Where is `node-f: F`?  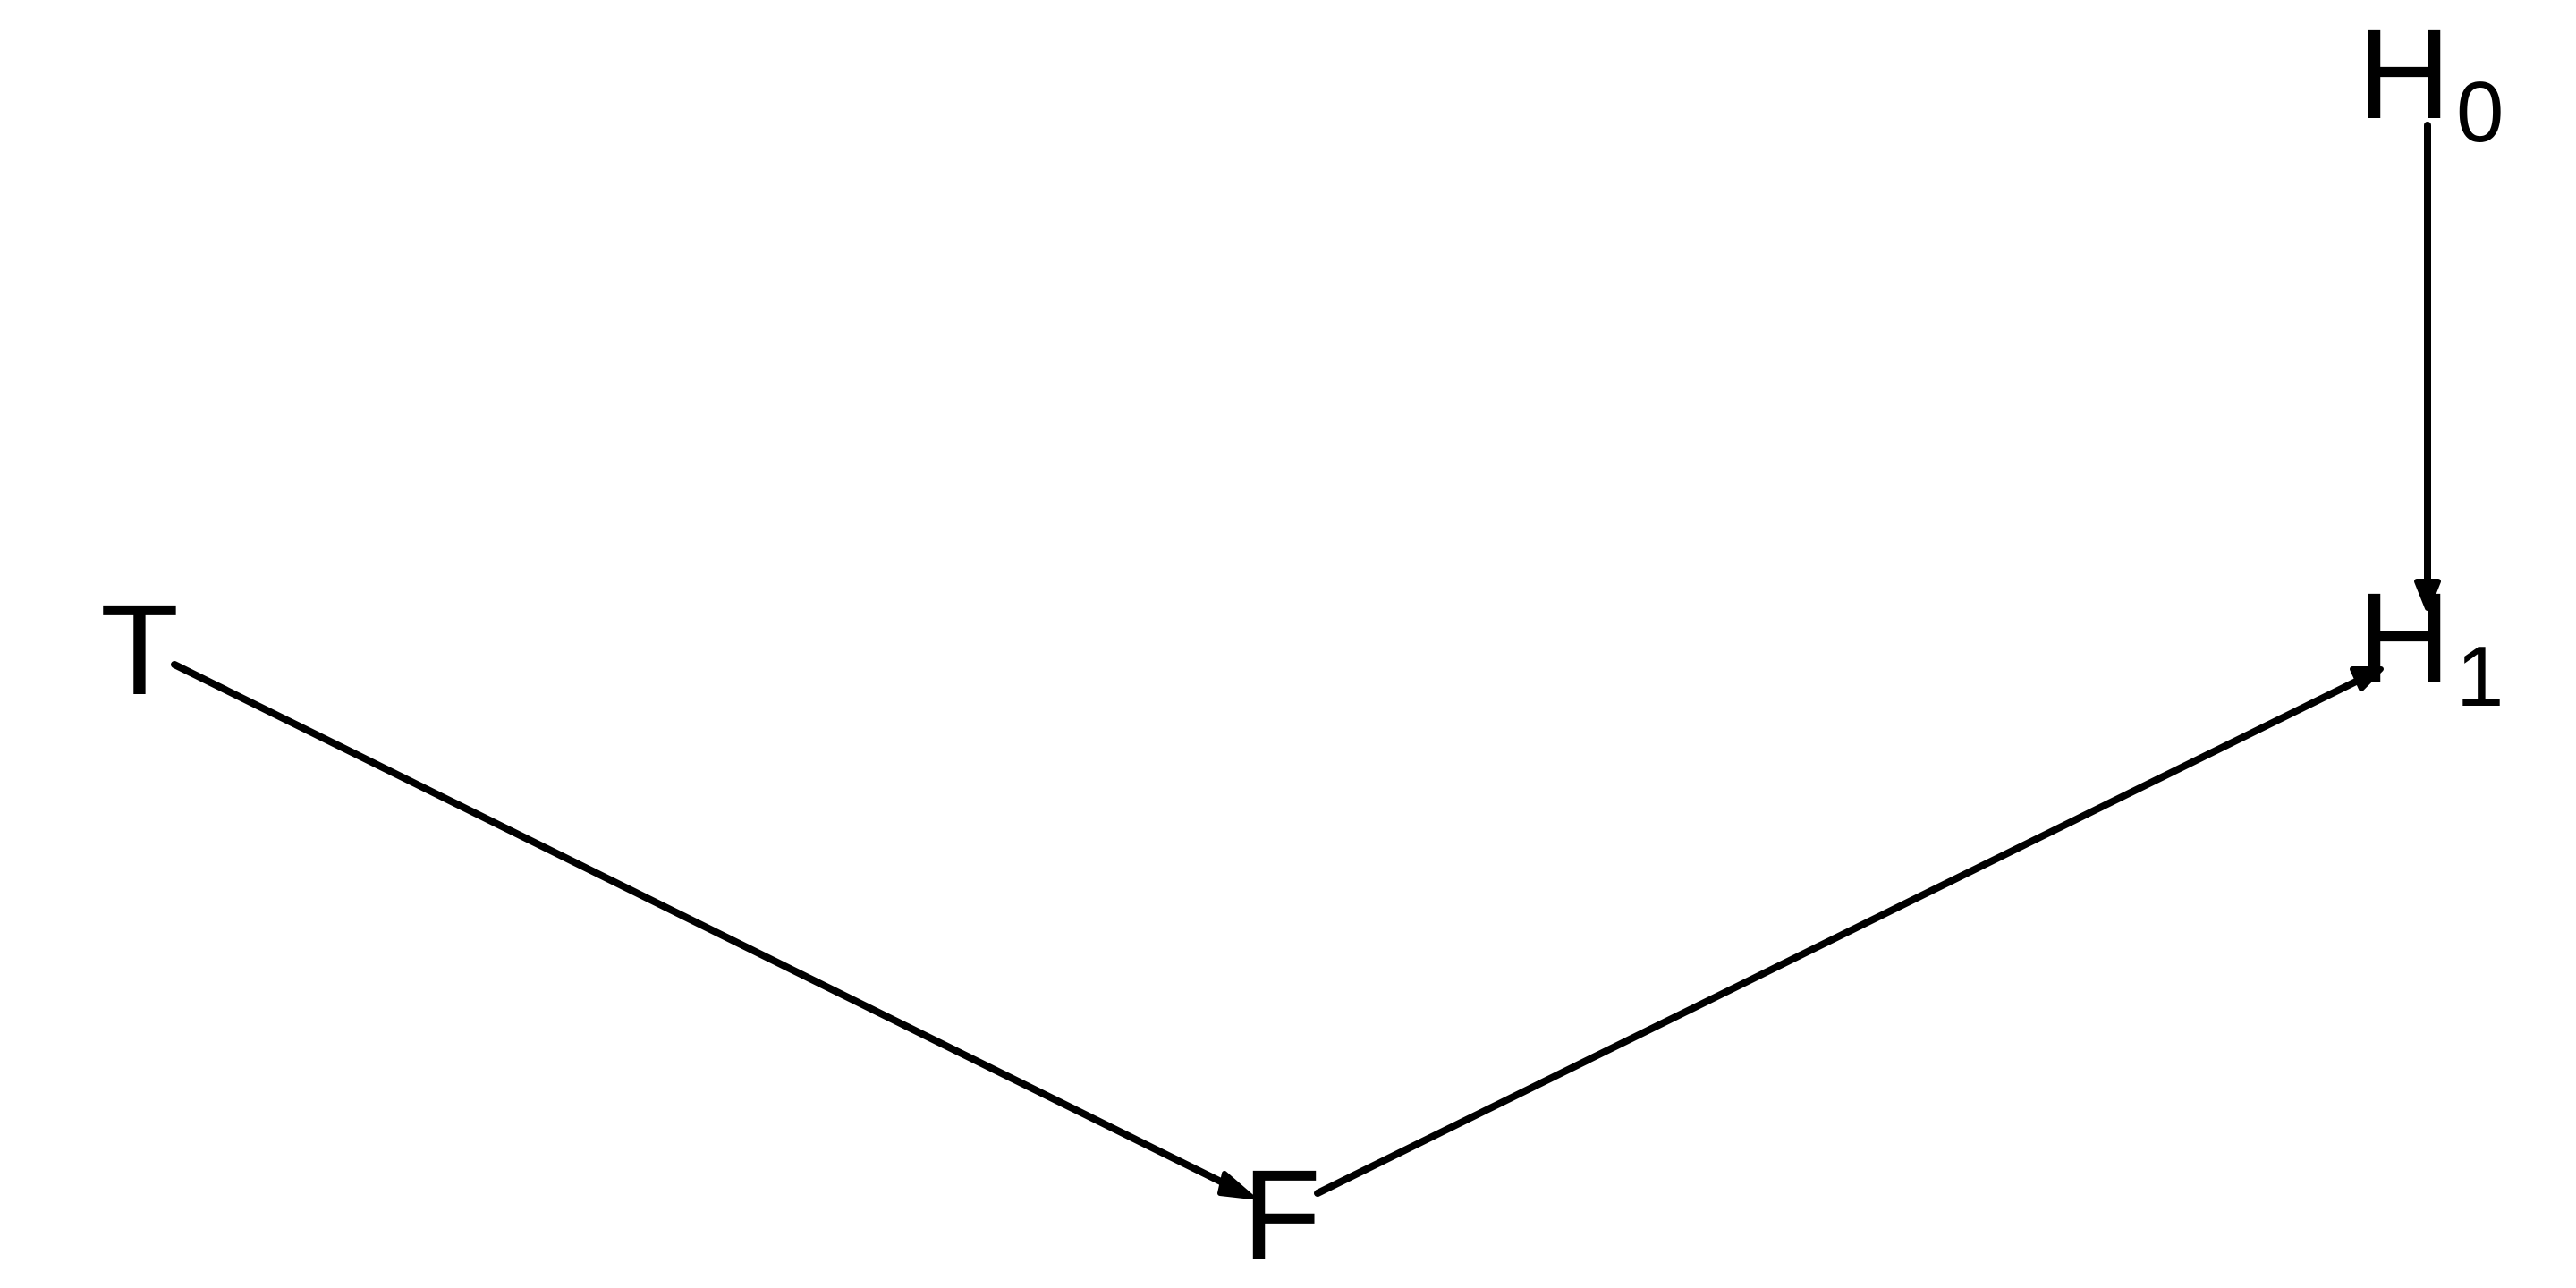 node-f: F is located at coordinates (1281, 1215).